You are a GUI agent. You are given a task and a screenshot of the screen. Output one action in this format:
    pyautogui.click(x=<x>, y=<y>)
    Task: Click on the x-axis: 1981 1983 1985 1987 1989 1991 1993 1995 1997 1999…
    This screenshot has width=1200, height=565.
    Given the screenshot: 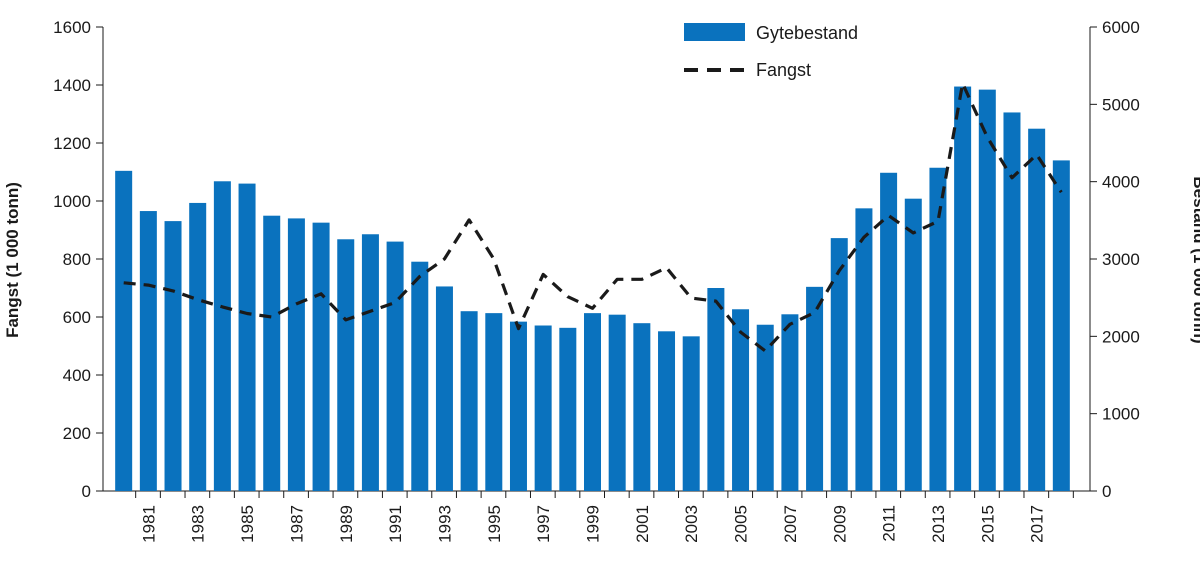 What is the action you would take?
    pyautogui.click(x=596, y=516)
    